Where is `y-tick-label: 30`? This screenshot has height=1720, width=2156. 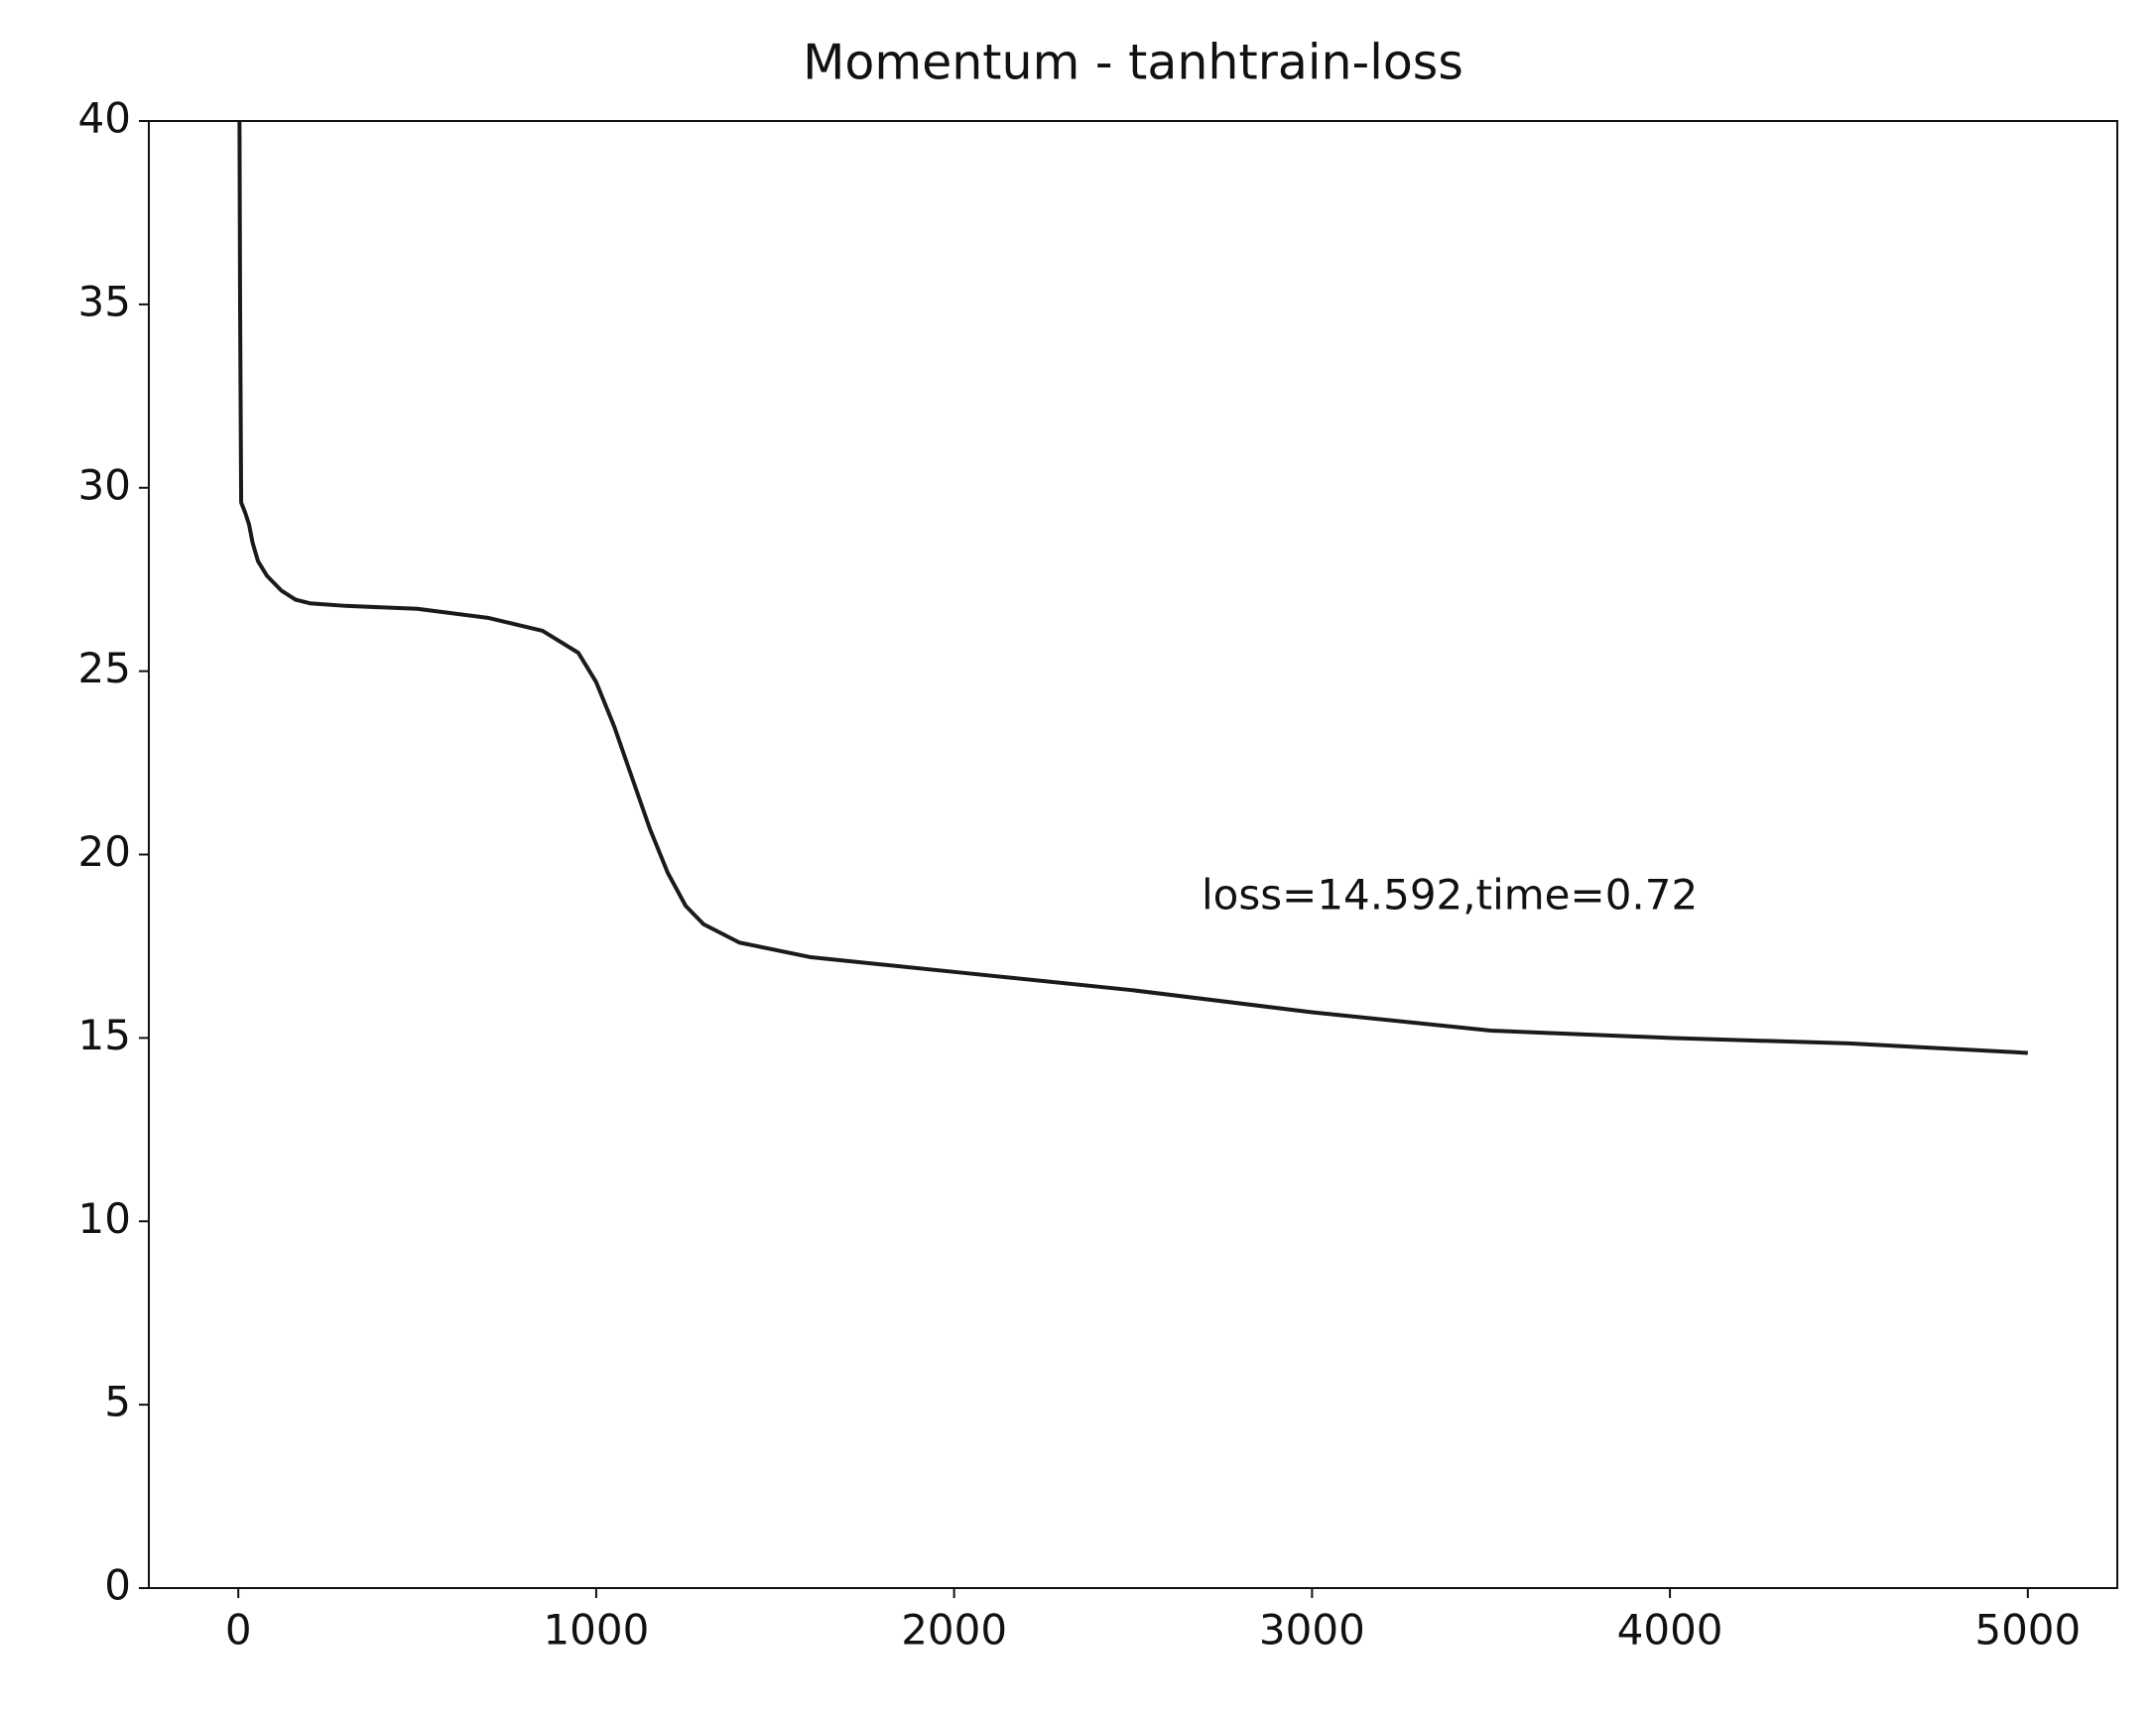
y-tick-label: 30 is located at coordinates (104, 484).